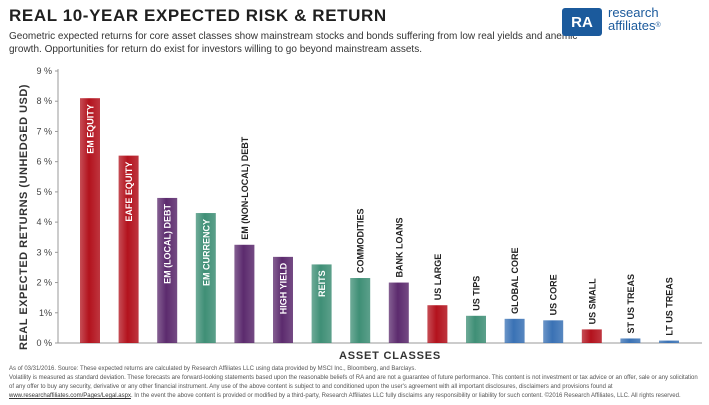 Image resolution: width=709 pixels, height=405 pixels. What do you see at coordinates (515, 280) in the screenshot?
I see `bar-category-label: GLOBAL CORE` at bounding box center [515, 280].